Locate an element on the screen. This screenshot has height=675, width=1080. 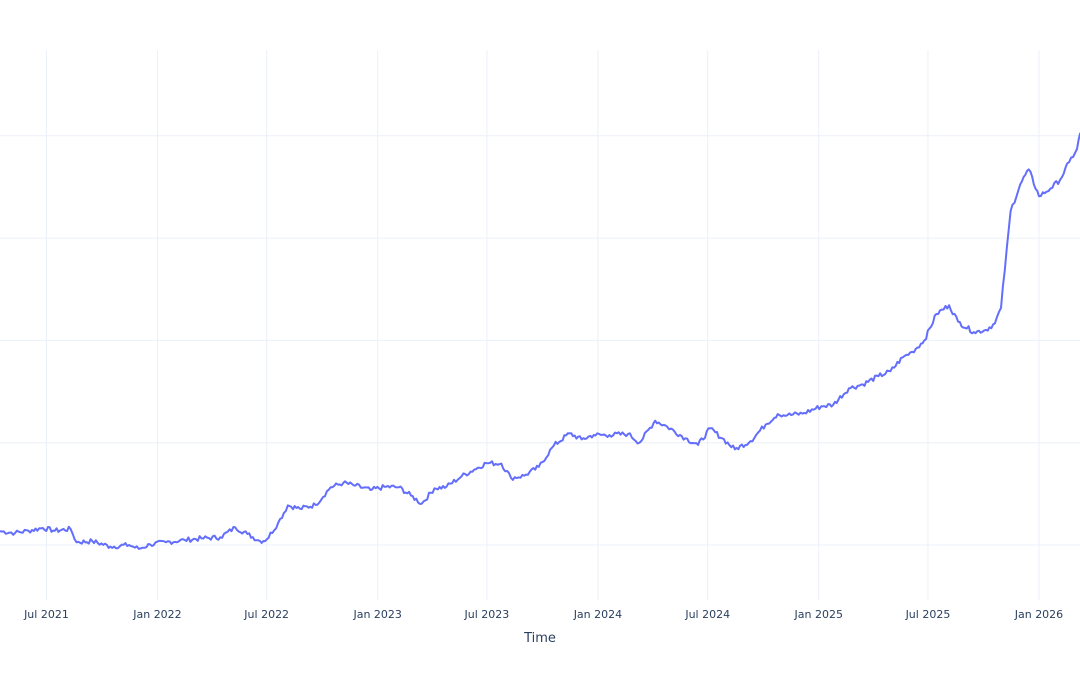
x-tick-label: Jul 2022 is located at coordinates (266, 614).